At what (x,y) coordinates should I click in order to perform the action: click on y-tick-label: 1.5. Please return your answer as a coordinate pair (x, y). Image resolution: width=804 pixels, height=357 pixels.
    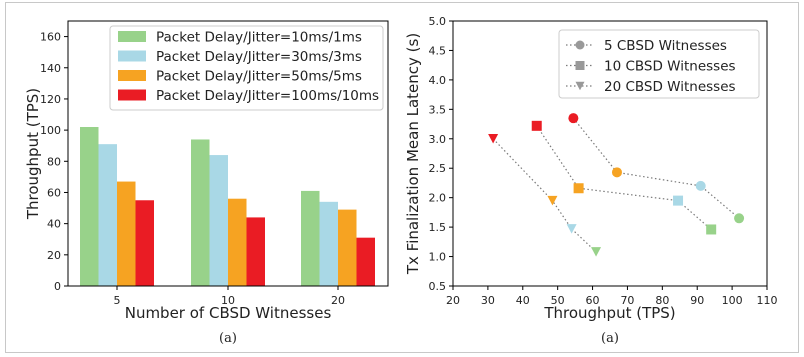
    Looking at the image, I should click on (438, 227).